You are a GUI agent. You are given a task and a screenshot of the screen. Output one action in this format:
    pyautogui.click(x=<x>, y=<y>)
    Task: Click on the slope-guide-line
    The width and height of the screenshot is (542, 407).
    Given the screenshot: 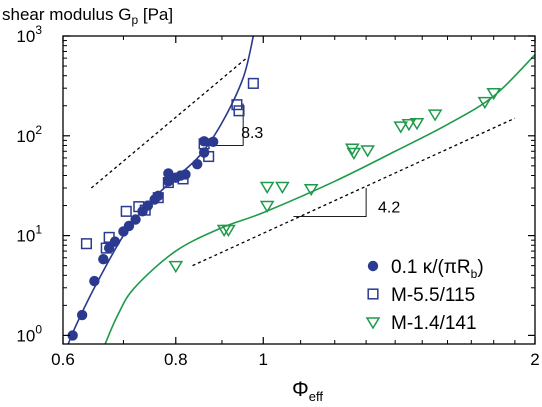 What is the action you would take?
    pyautogui.click(x=168, y=123)
    